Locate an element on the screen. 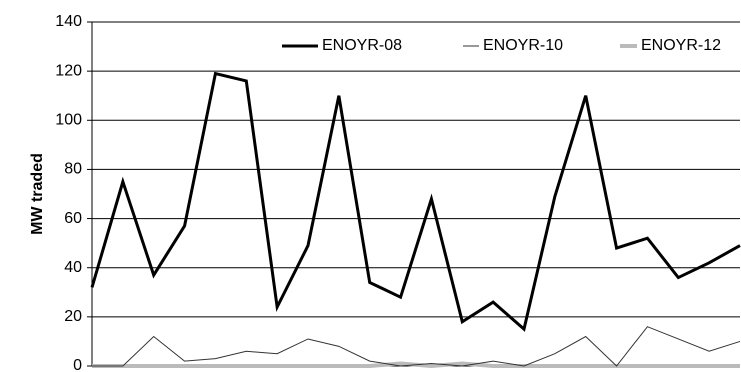 The width and height of the screenshot is (741, 372). y-tick-label: 100 is located at coordinates (68, 120).